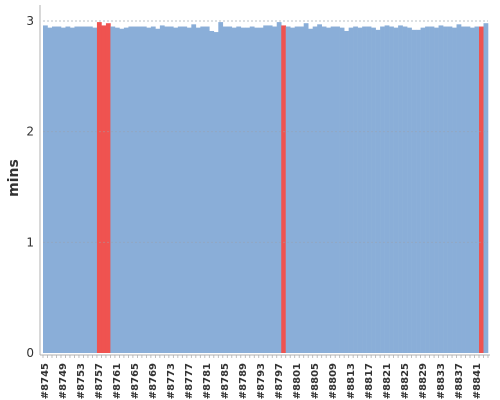 The width and height of the screenshot is (500, 400). What do you see at coordinates (405, 381) in the screenshot?
I see `x-tick-label: #8825` at bounding box center [405, 381].